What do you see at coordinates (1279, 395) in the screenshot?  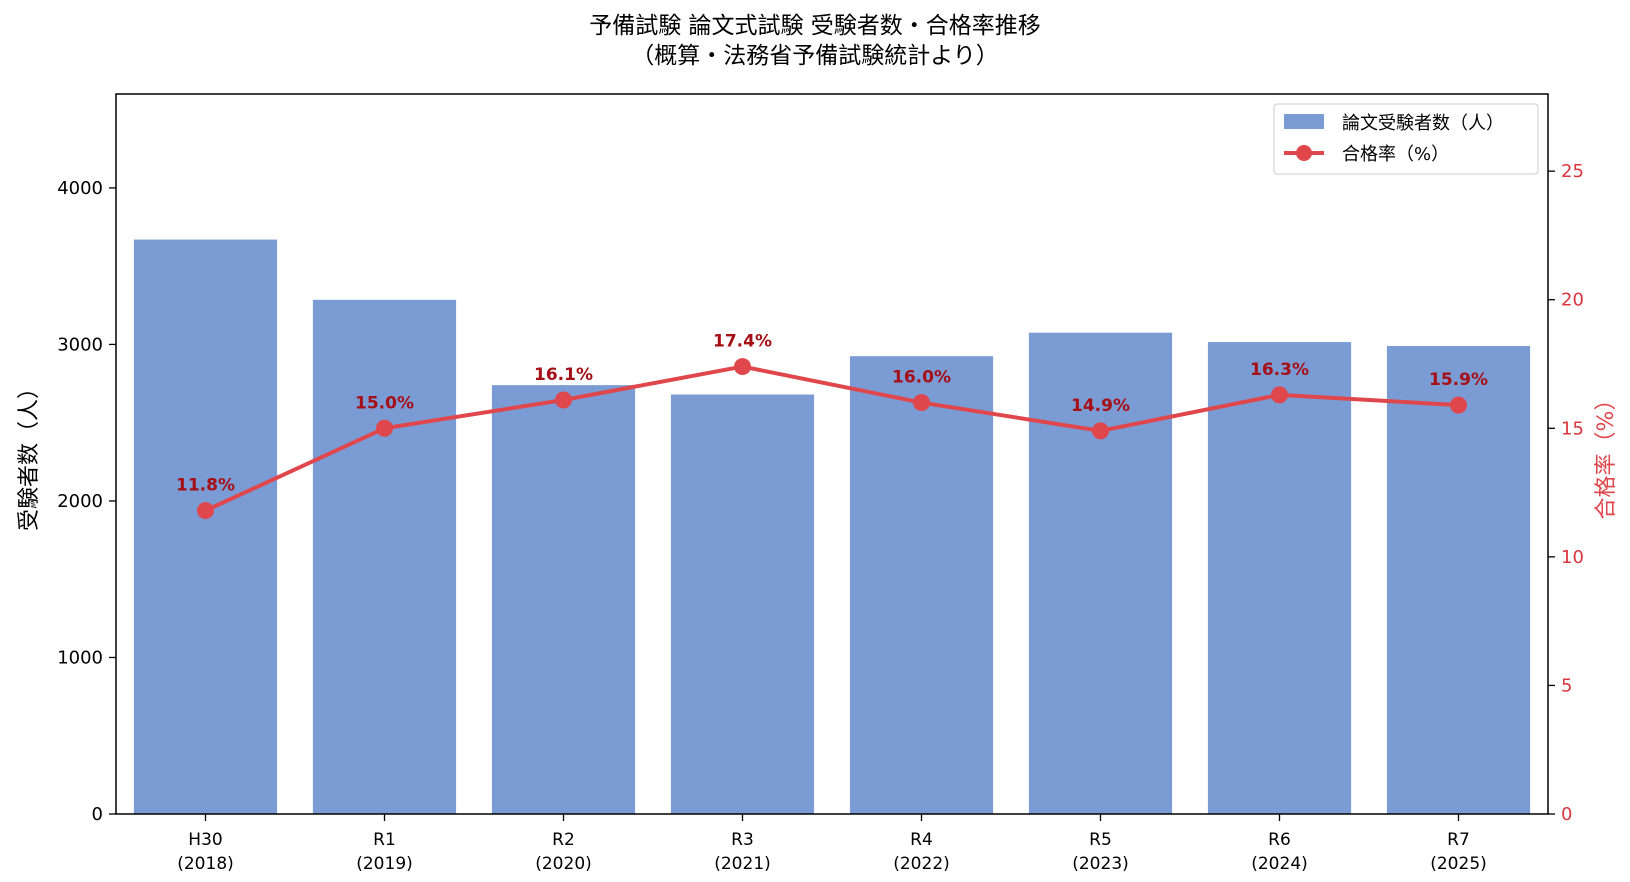 I see `point-R6` at bounding box center [1279, 395].